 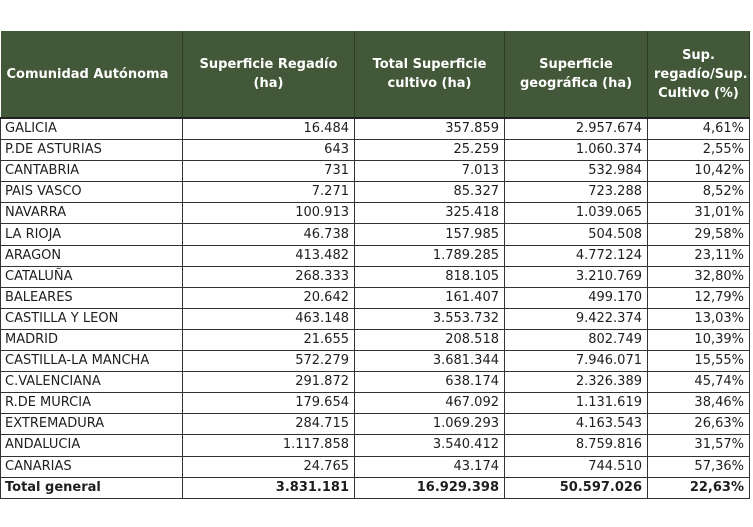 What do you see at coordinates (91, 340) in the screenshot?
I see `name-cell: MADRID` at bounding box center [91, 340].